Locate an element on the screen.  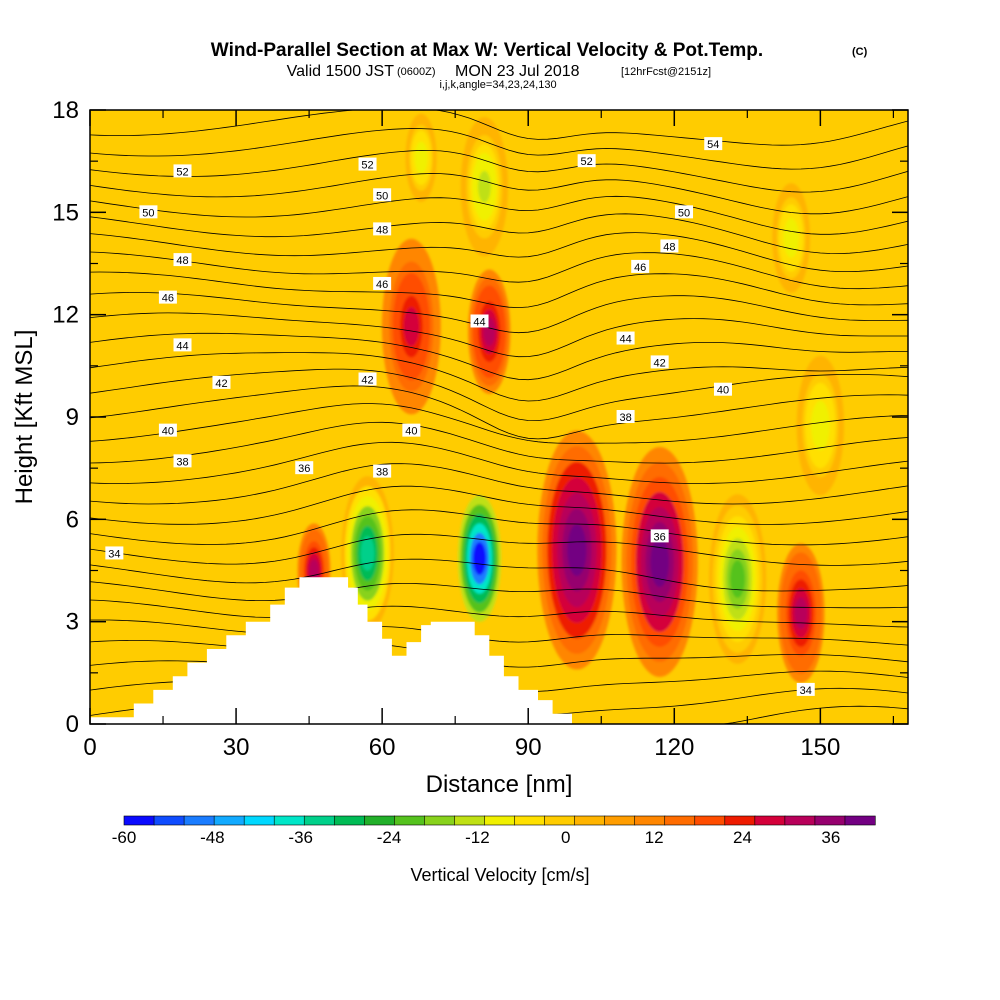
contour-label-24: 50 is located at coordinates (684, 212).